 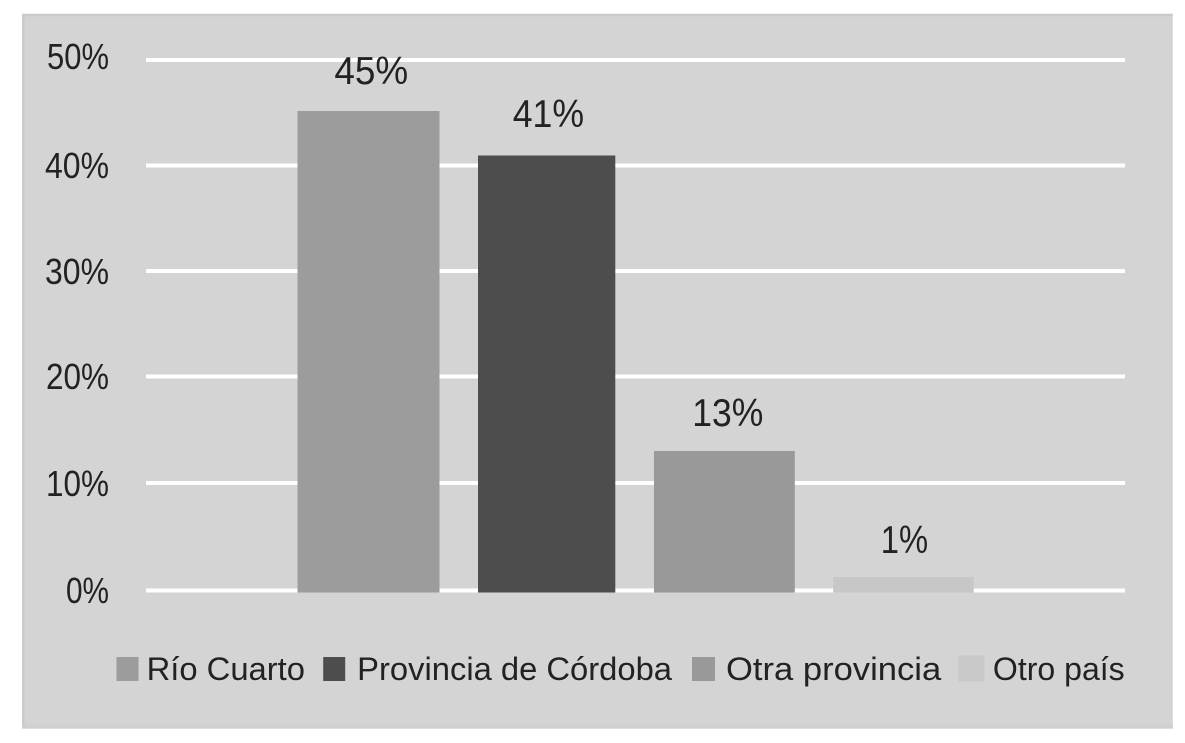 What do you see at coordinates (77, 271) in the screenshot?
I see `svg-text: 30%` at bounding box center [77, 271].